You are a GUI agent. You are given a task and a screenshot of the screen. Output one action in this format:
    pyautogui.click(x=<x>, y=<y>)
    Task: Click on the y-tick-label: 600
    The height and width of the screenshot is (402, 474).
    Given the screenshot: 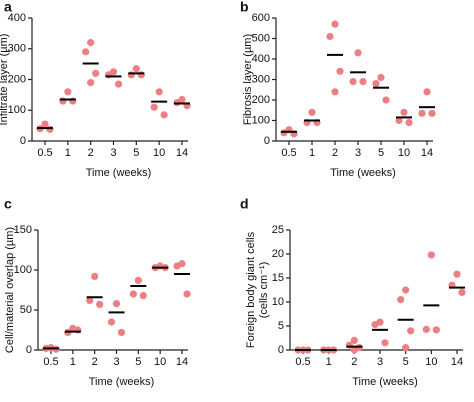 What is the action you would take?
    pyautogui.click(x=261, y=18)
    